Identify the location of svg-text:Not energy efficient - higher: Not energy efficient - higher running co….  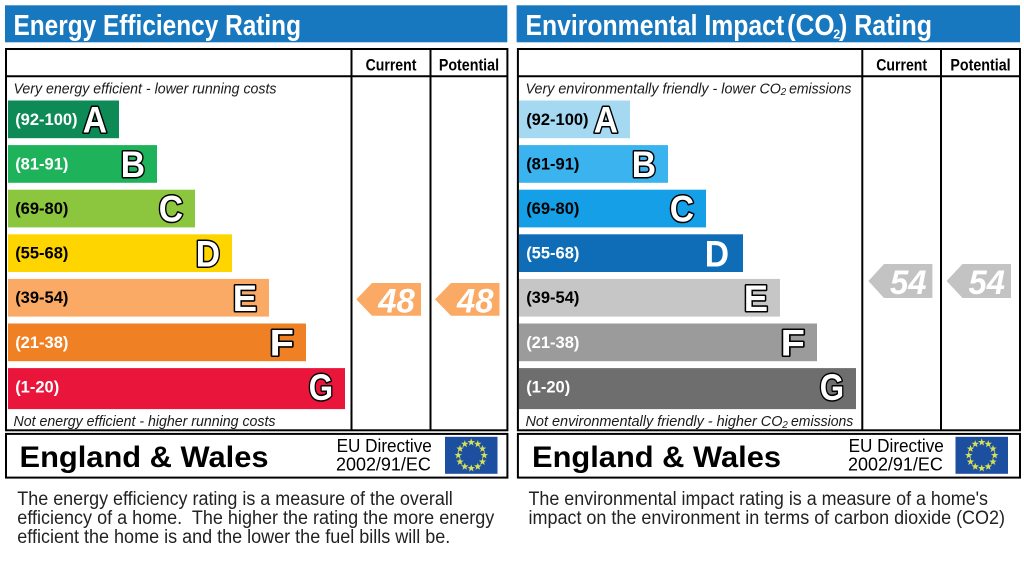
(145, 422).